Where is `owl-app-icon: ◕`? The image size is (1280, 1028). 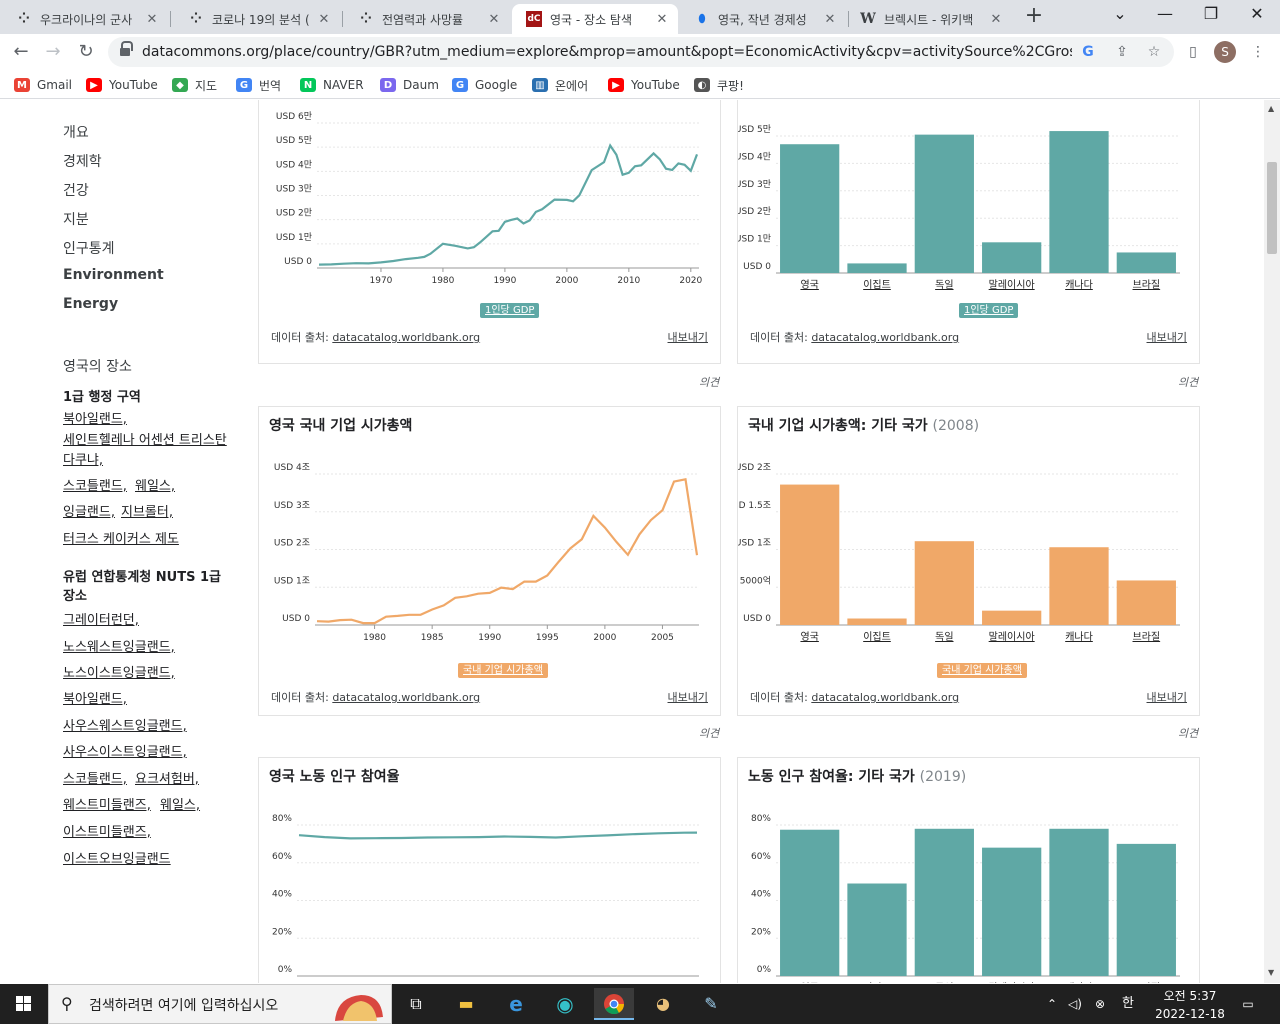
owl-app-icon: ◕ is located at coordinates (663, 1003).